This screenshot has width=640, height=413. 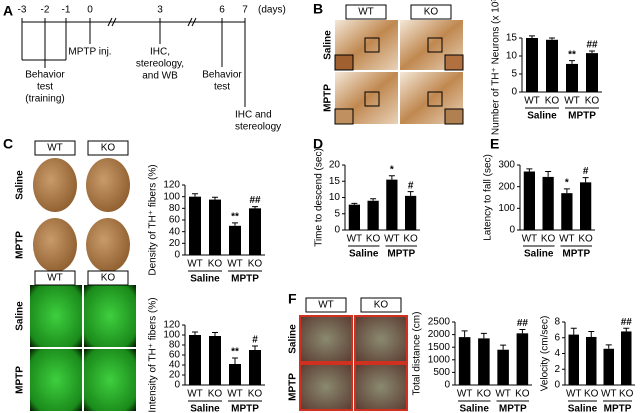 I want to click on event-label: stereology,, so click(x=160, y=64).